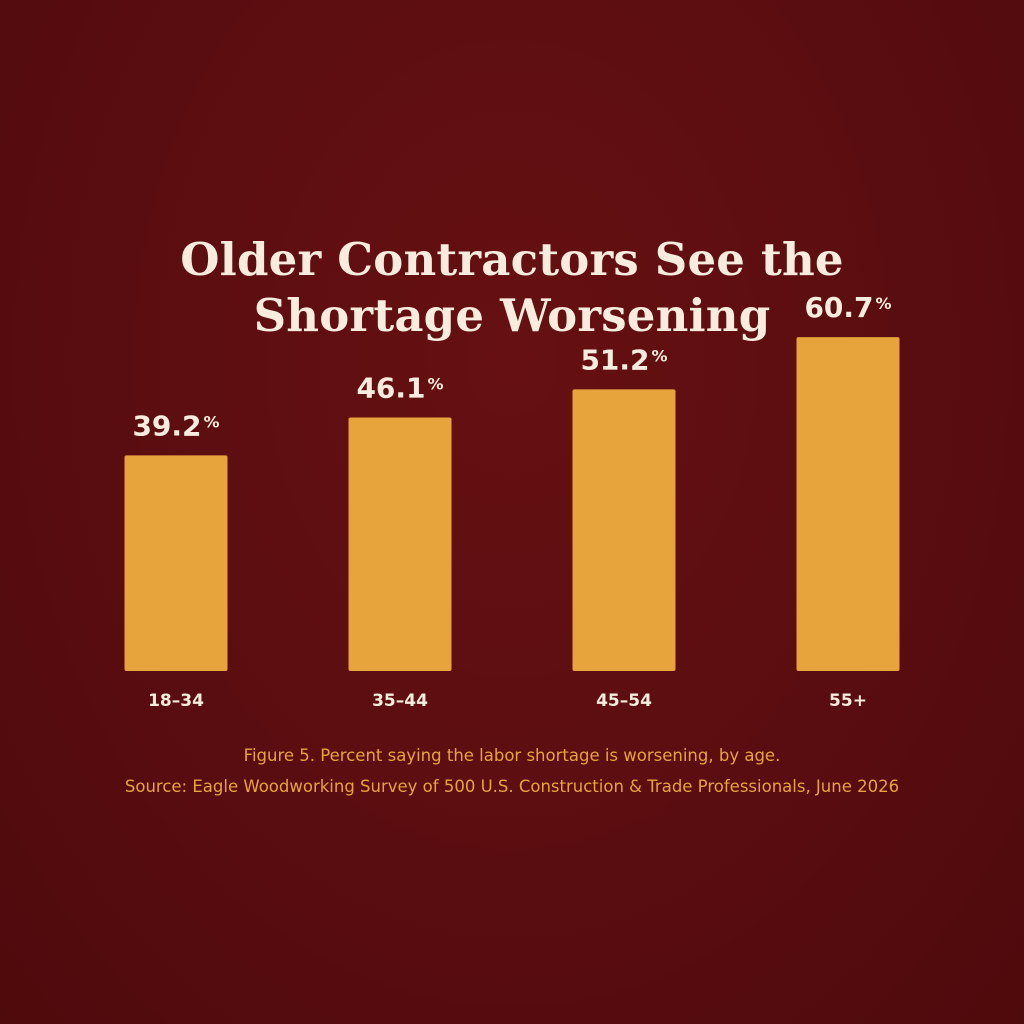 This screenshot has width=1024, height=1024. I want to click on value-label-3: 51.2%, so click(623, 359).